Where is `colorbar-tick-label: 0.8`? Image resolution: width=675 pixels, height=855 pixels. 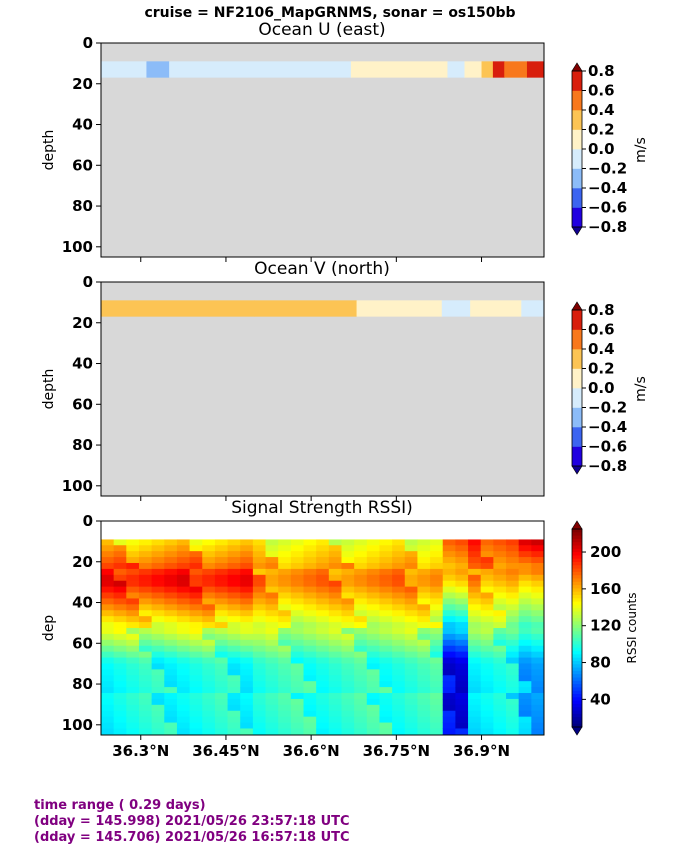
colorbar-tick-label: 0.8 is located at coordinates (601, 310).